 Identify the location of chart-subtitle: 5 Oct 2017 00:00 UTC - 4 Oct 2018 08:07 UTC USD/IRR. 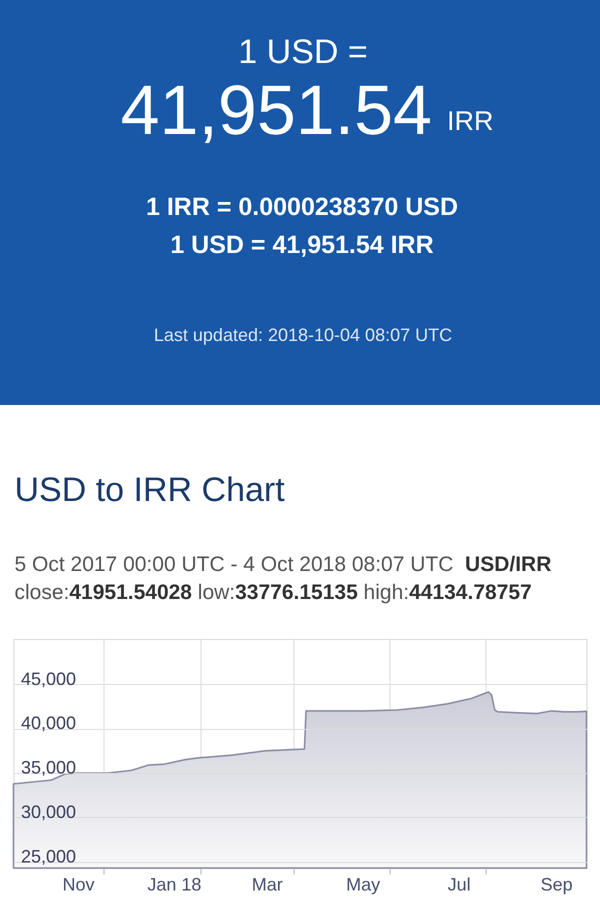
(283, 564).